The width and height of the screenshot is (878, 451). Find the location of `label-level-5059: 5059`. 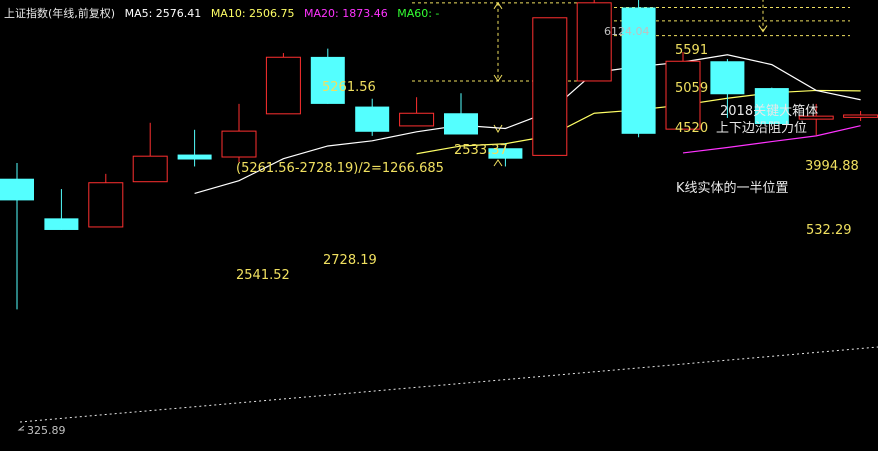

label-level-5059: 5059 is located at coordinates (691, 88).